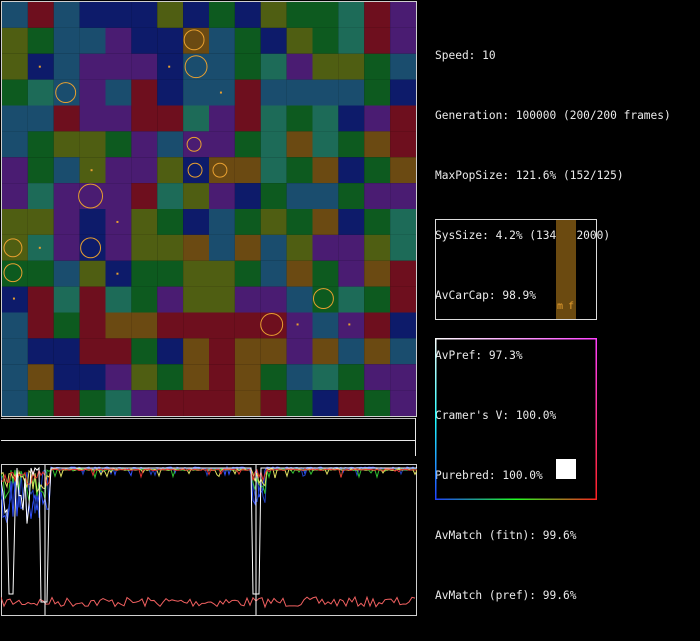 This screenshot has height=641, width=700. What do you see at coordinates (208, 440) in the screenshot?
I see `divider-line` at bounding box center [208, 440].